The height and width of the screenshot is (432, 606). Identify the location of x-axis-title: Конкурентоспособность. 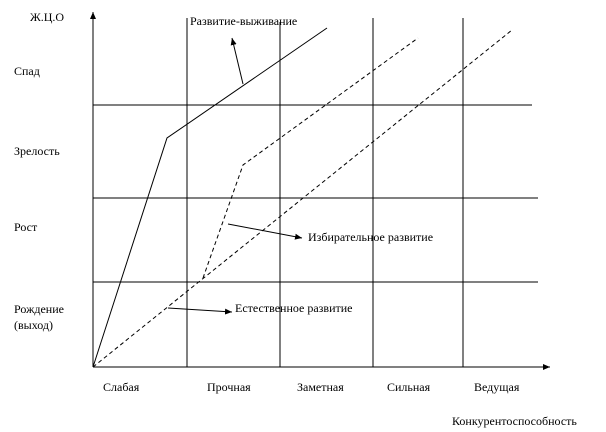
(514, 421).